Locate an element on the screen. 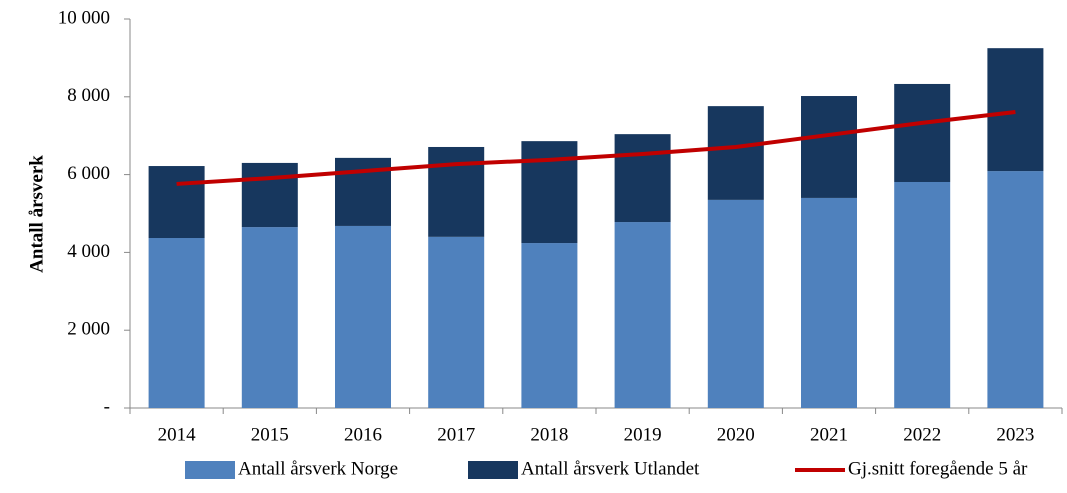 This screenshot has height=493, width=1067. legend-label: Antall årsverk Norge is located at coordinates (318, 468).